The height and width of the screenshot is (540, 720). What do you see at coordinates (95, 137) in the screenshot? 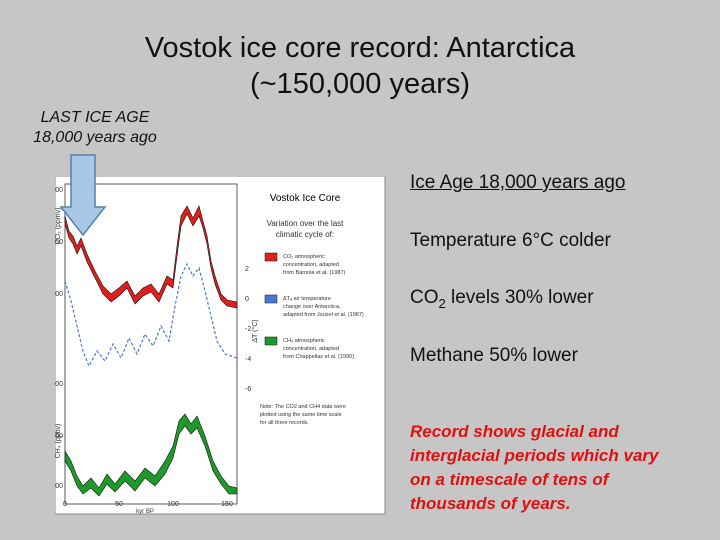
I see `callout-line: 18,000 years ago` at bounding box center [95, 137].